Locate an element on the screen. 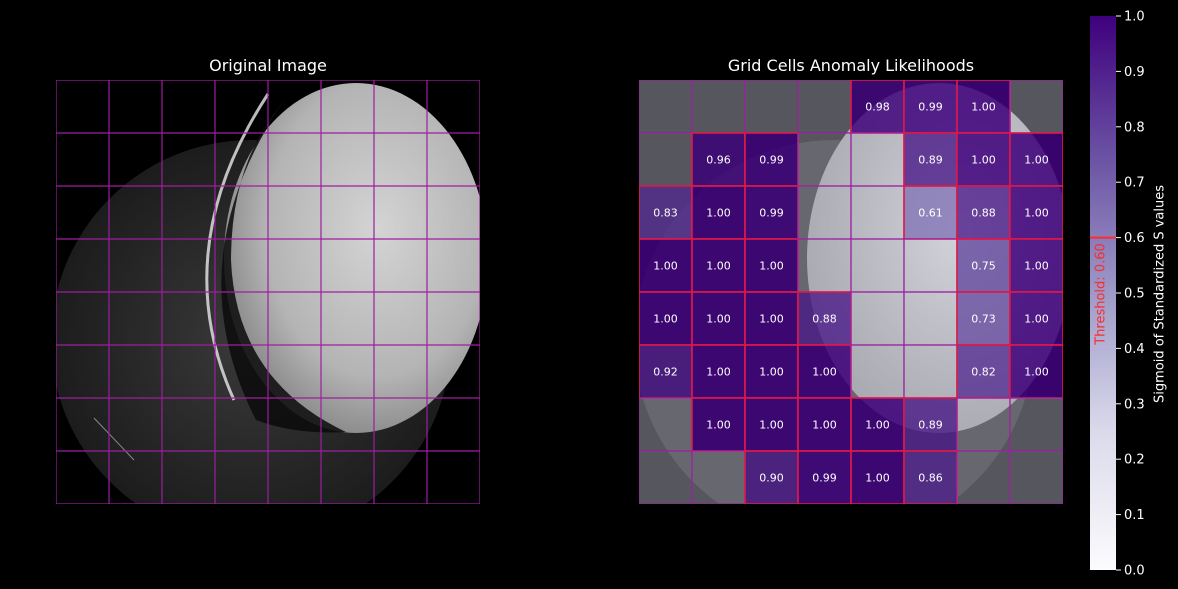  original-image-title: Original Image is located at coordinates (268, 65).